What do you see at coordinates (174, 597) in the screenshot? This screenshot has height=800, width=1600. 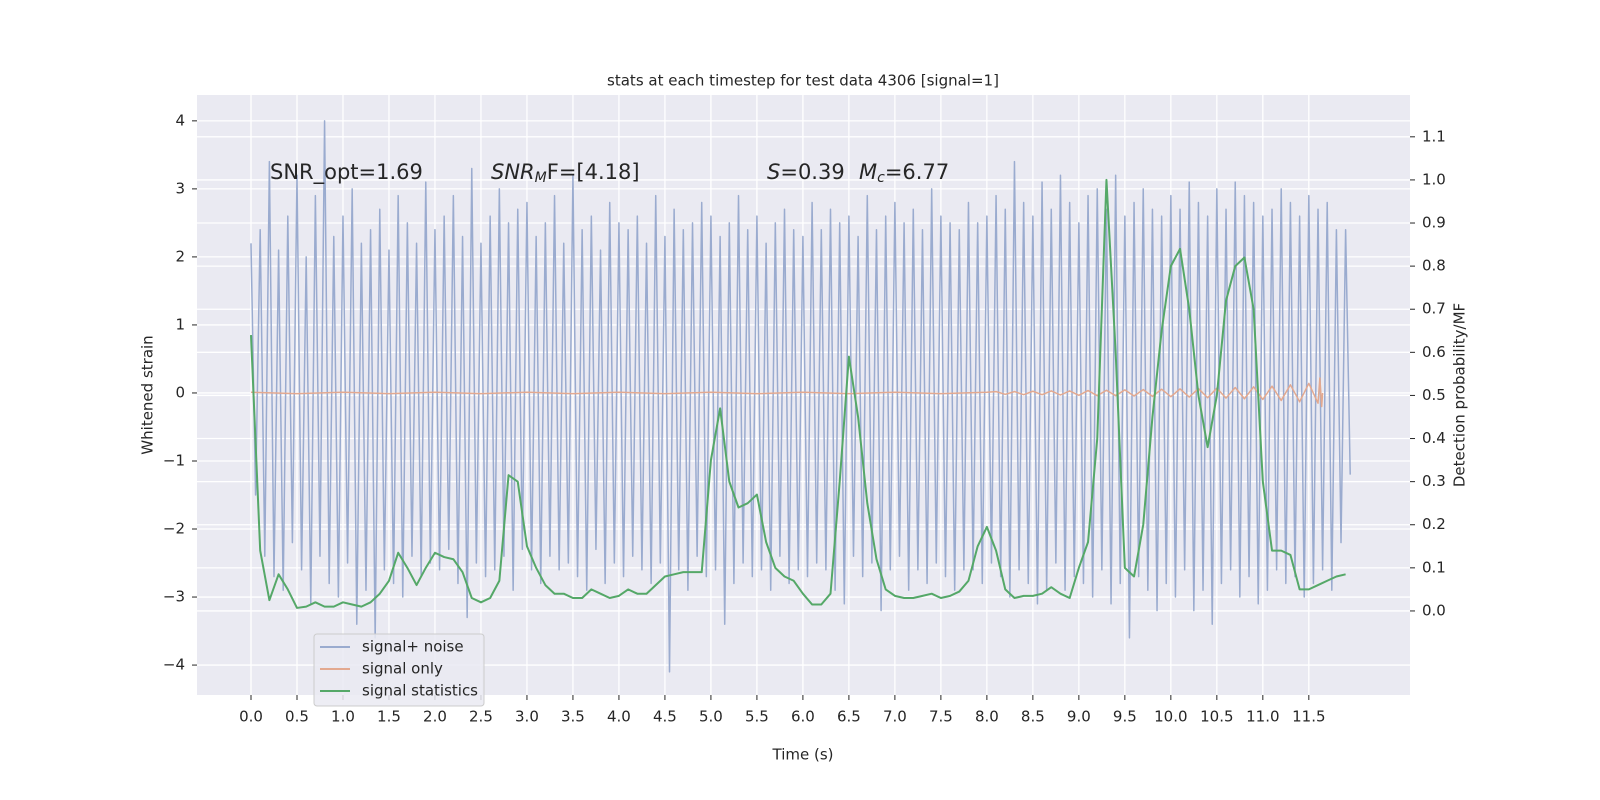 I see `y-tick-label: −3` at bounding box center [174, 597].